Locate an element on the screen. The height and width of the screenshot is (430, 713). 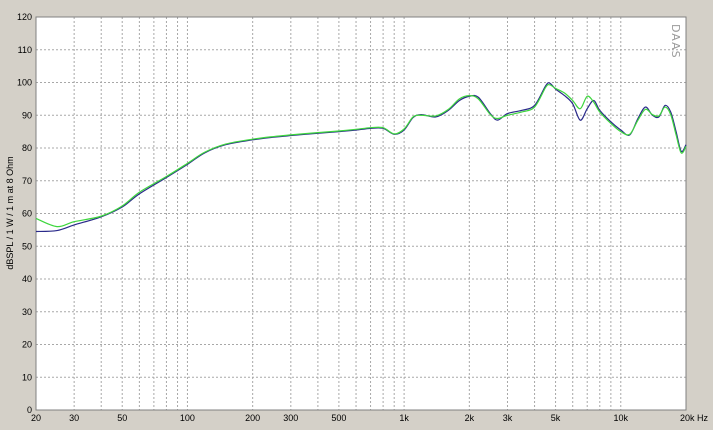
y-tick-label: 100 is located at coordinates (24, 83).